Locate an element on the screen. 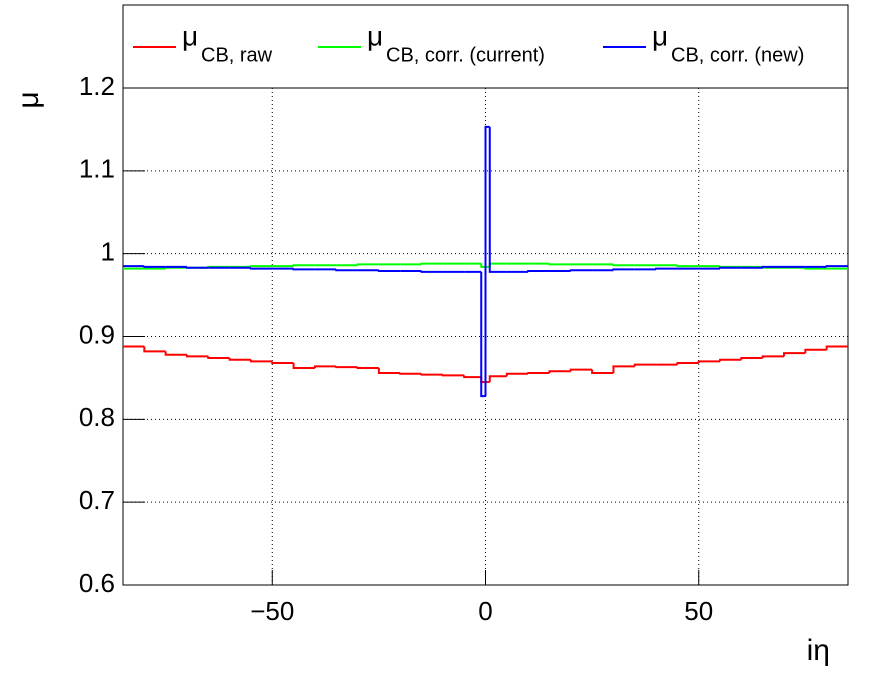 Image resolution: width=883 pixels, height=686 pixels. y-tick-label: 0.8 is located at coordinates (97, 417).